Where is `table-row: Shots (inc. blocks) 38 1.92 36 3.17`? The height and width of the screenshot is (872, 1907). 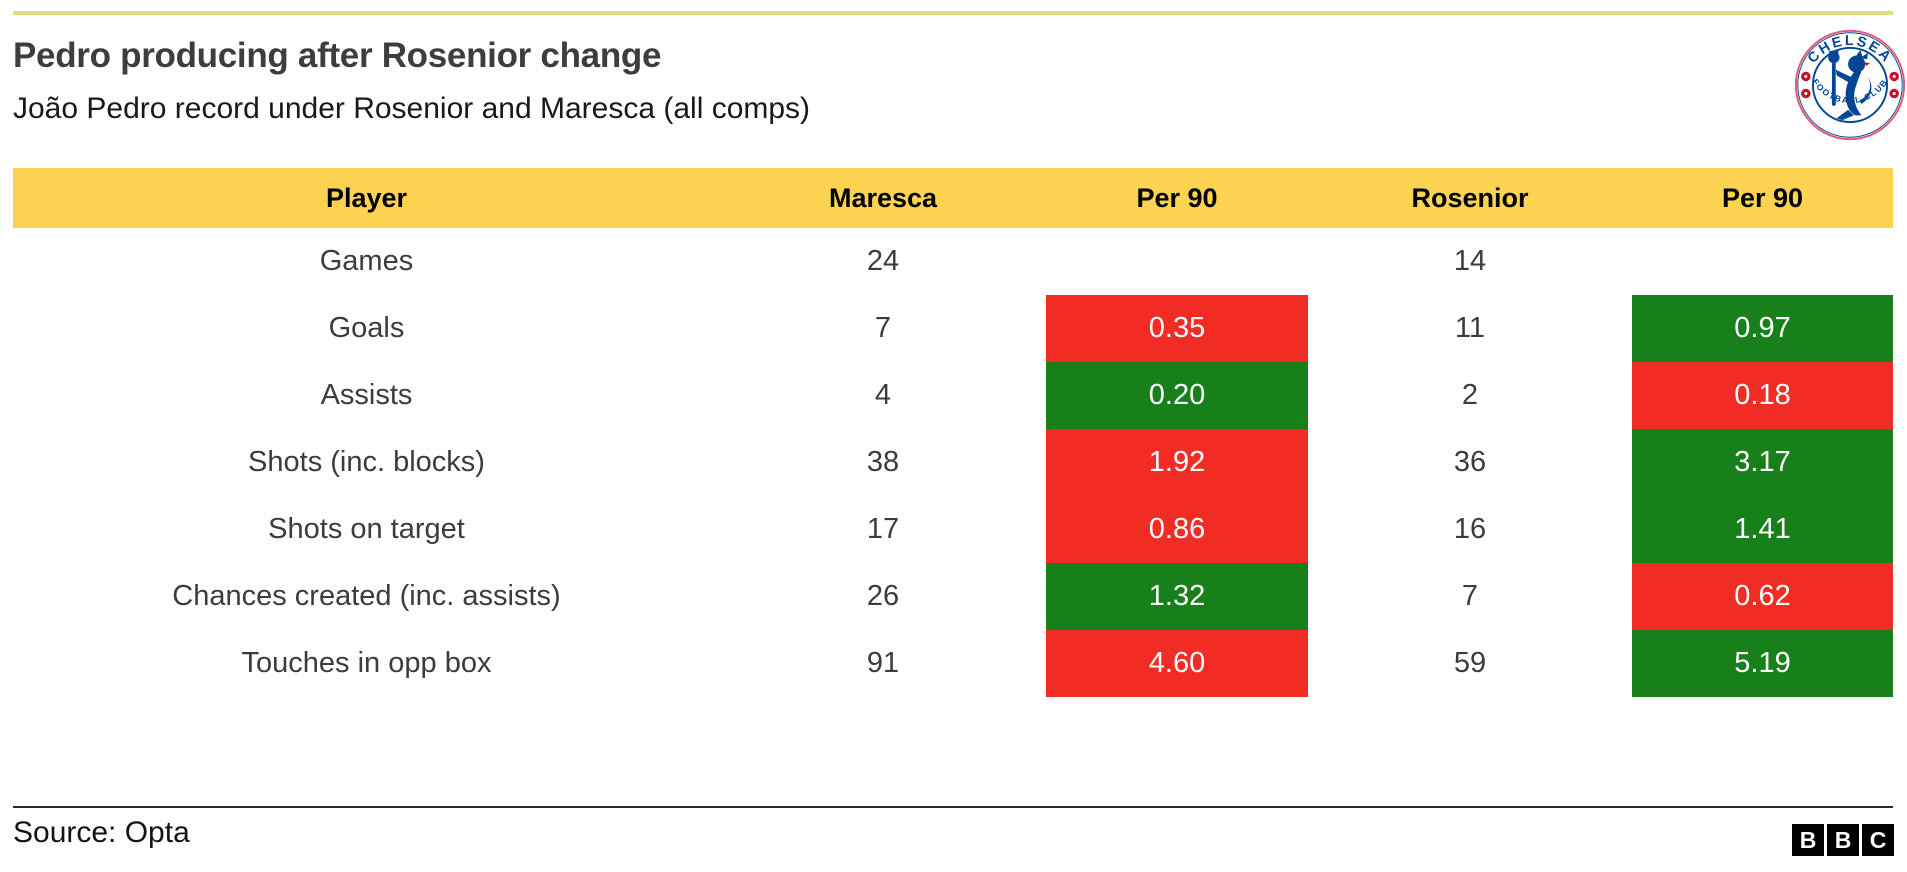
table-row: Shots (inc. blocks) 38 1.92 36 3.17 is located at coordinates (953, 462).